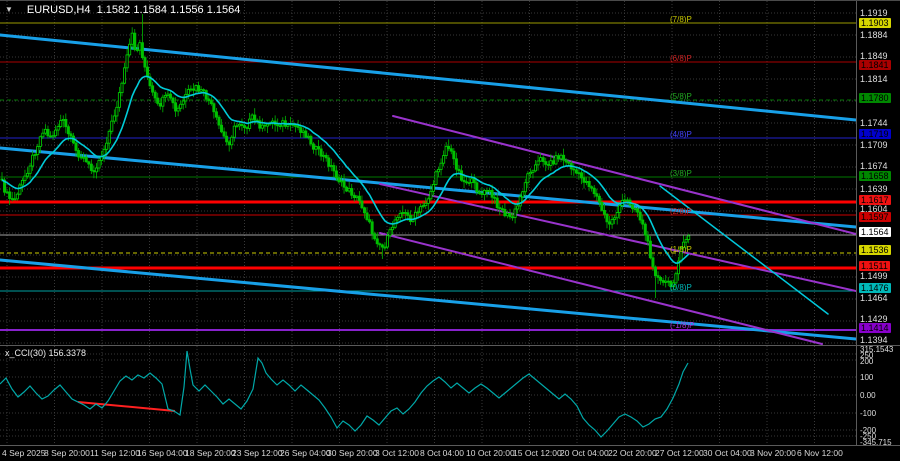 The height and width of the screenshot is (461, 900). I want to click on cci-axis-label: 200, so click(867, 361).